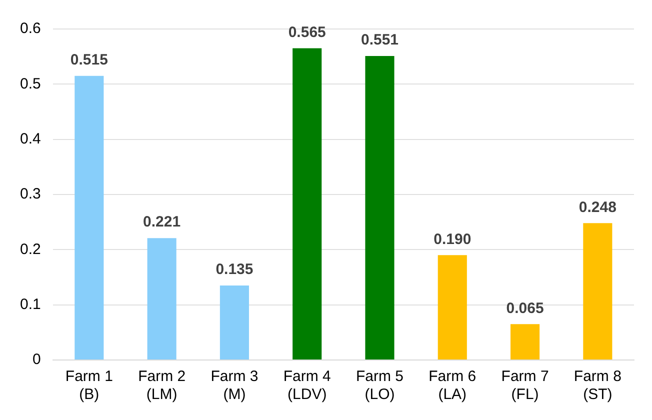 The image size is (652, 420). What do you see at coordinates (162, 222) in the screenshot?
I see `data-label: 0.221` at bounding box center [162, 222].